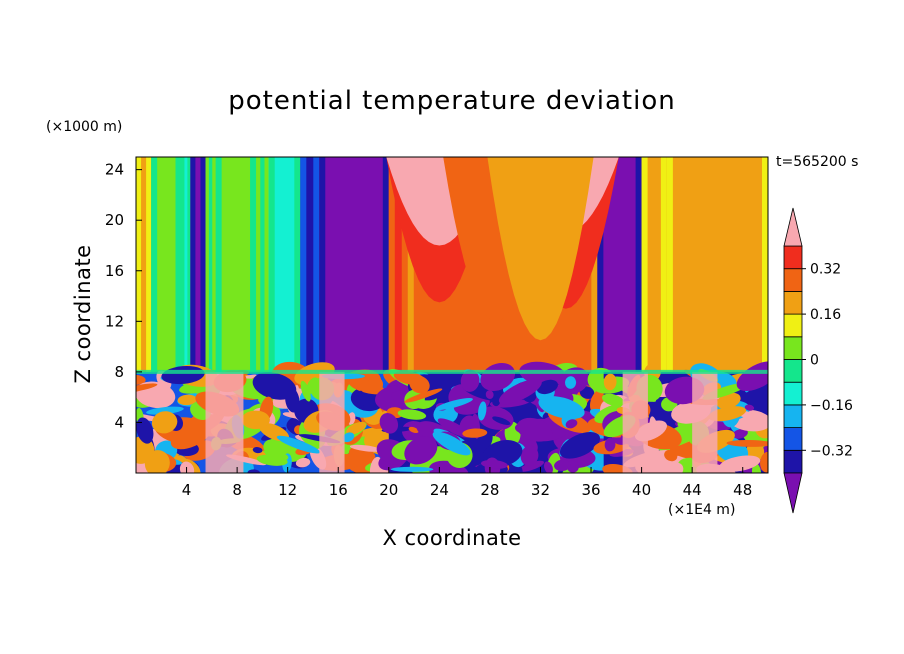  Describe the element at coordinates (452, 371) in the screenshot. I see `layer-boundary` at that location.